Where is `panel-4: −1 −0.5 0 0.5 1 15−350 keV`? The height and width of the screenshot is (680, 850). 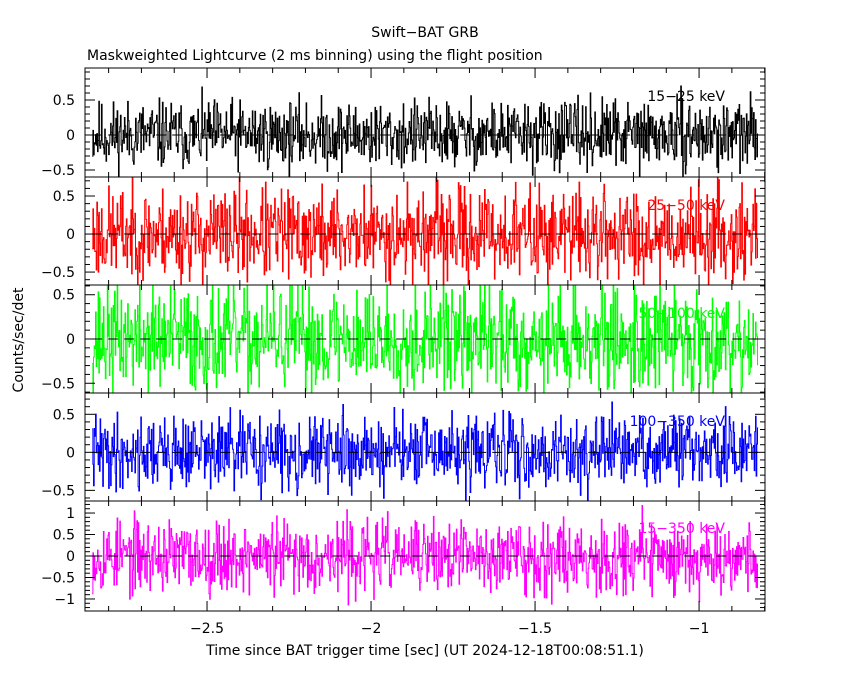 panel-4: −1 −0.5 0 0.5 1 15−350 keV is located at coordinates (403, 556).